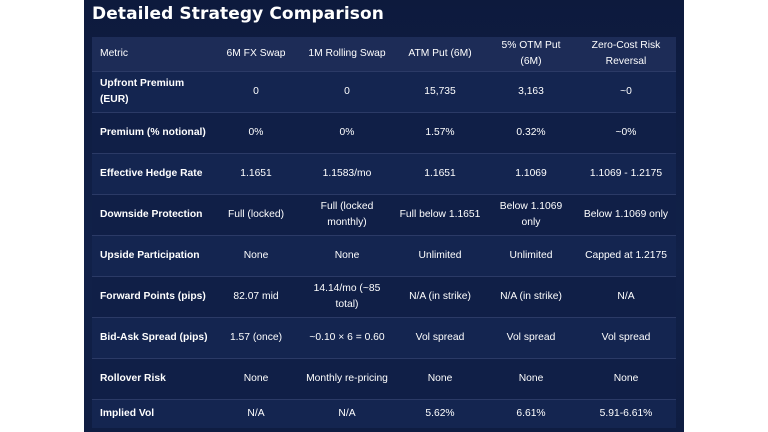  What do you see at coordinates (133, 378) in the screenshot?
I see `metric-label: Rollover Risk` at bounding box center [133, 378].